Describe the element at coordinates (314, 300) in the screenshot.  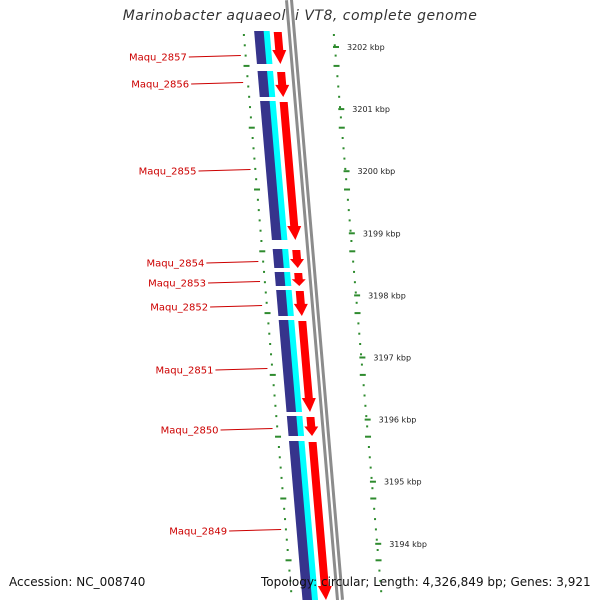
I see `backbone-core` at that location.